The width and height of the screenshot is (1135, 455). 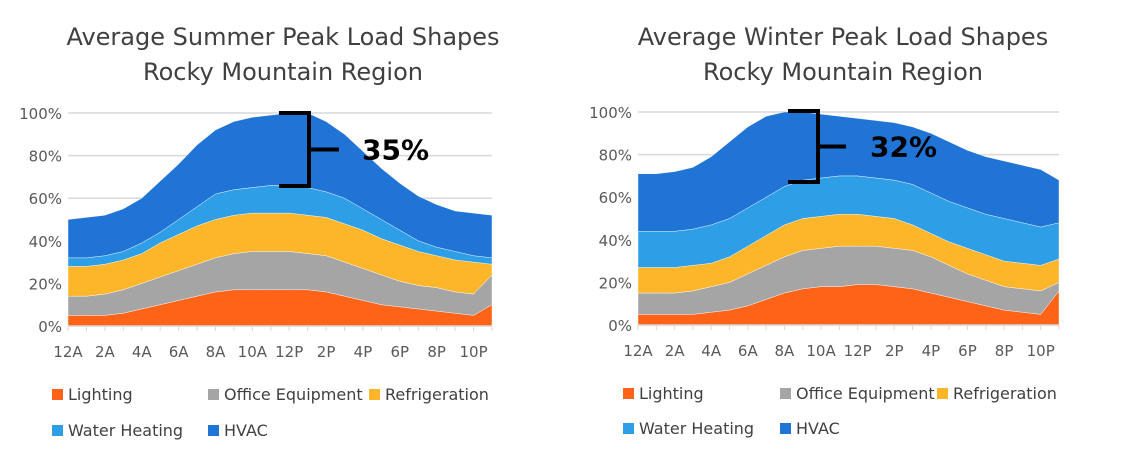 What do you see at coordinates (395, 150) in the screenshot?
I see `annotation-label: 35%` at bounding box center [395, 150].